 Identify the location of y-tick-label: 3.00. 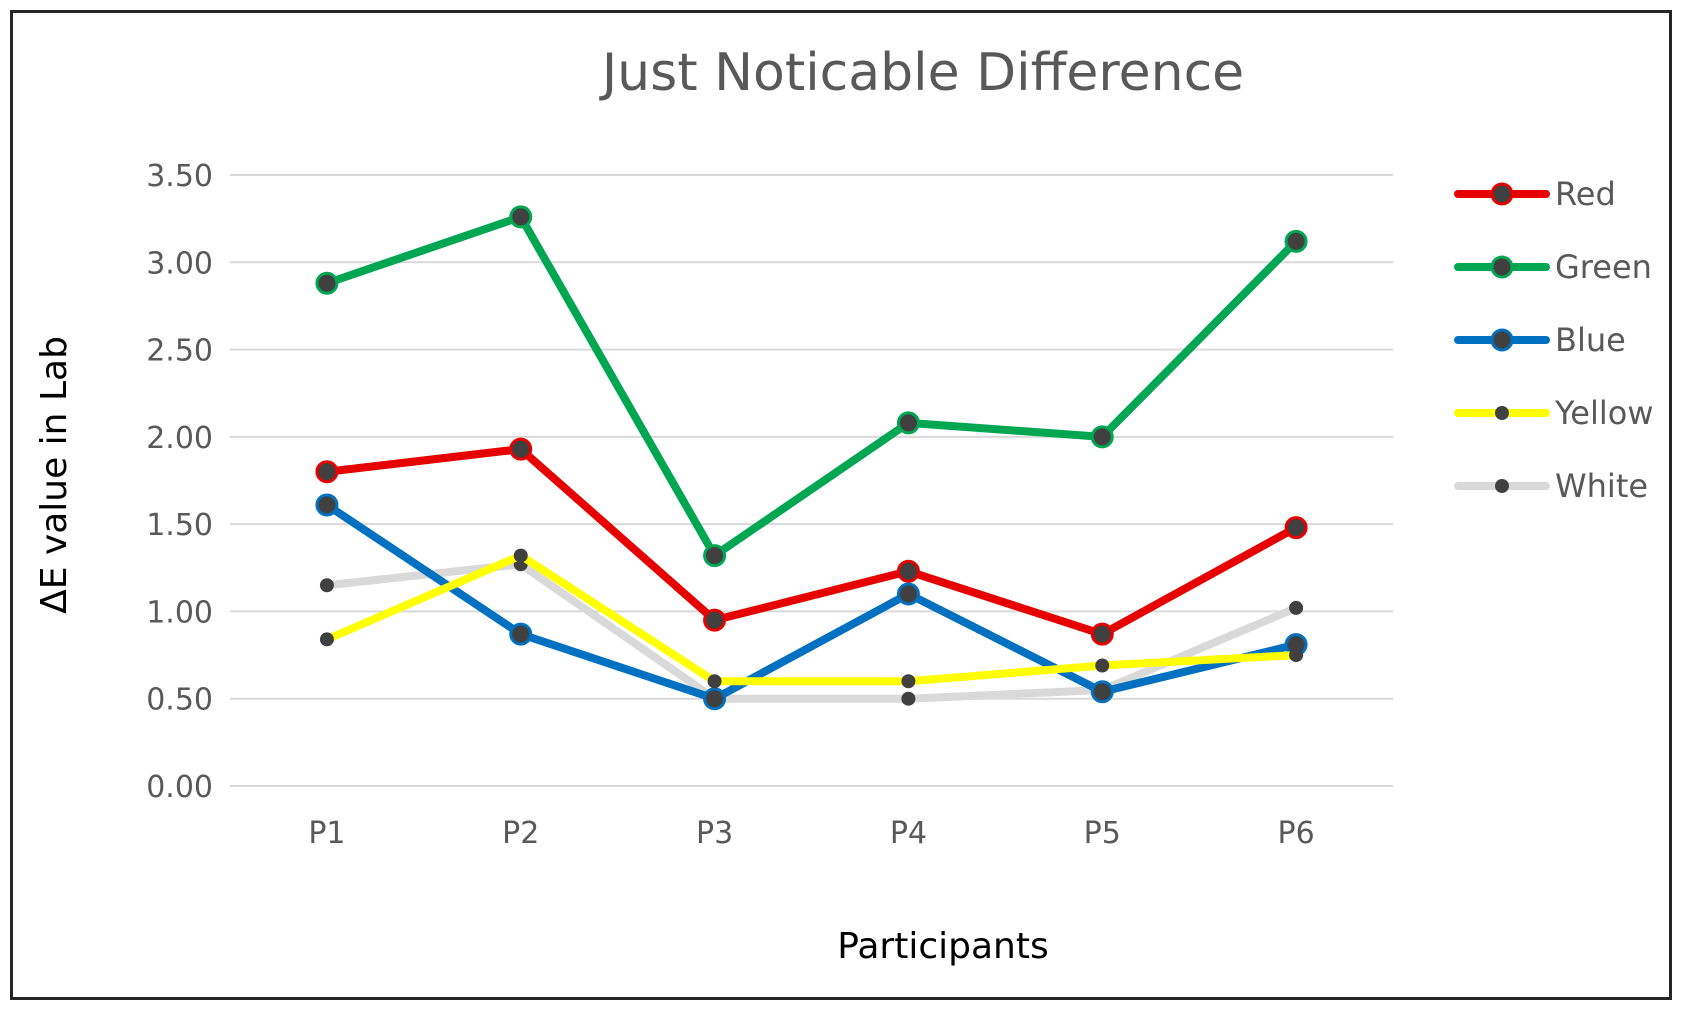
(179, 263).